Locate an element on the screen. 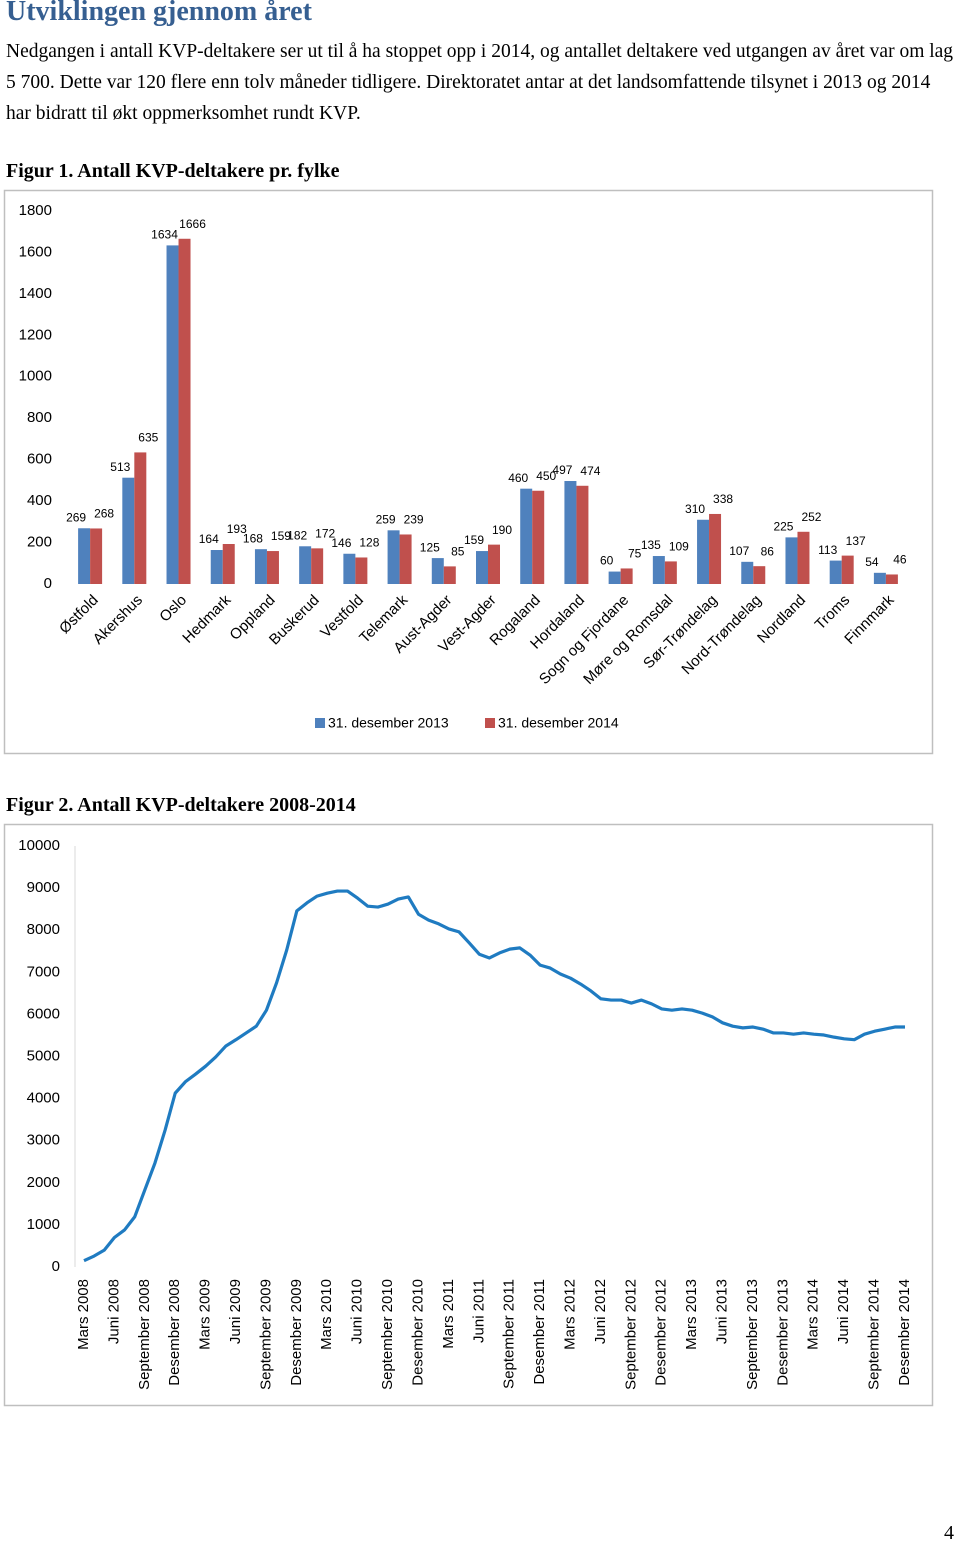 Image resolution: width=960 pixels, height=1547 pixels. data-label: 172 is located at coordinates (325, 534).